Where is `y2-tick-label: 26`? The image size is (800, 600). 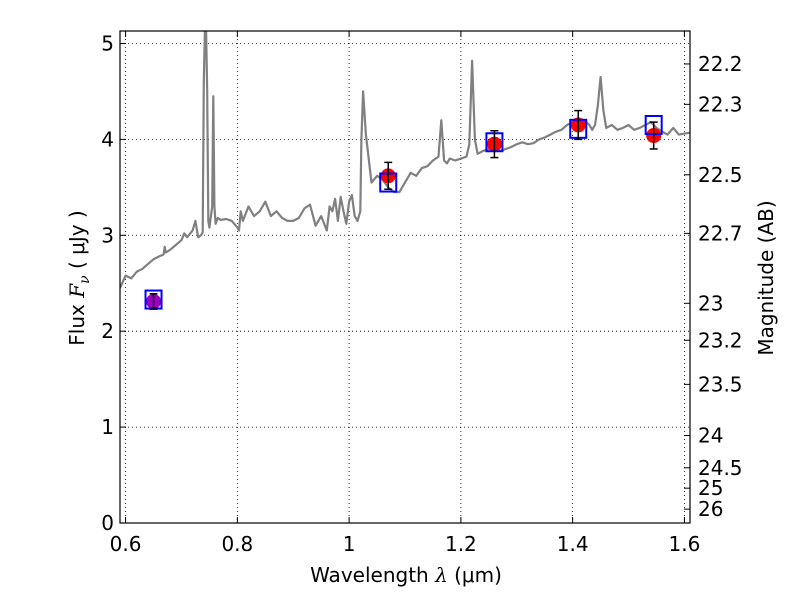 y2-tick-label: 26 is located at coordinates (710, 509).